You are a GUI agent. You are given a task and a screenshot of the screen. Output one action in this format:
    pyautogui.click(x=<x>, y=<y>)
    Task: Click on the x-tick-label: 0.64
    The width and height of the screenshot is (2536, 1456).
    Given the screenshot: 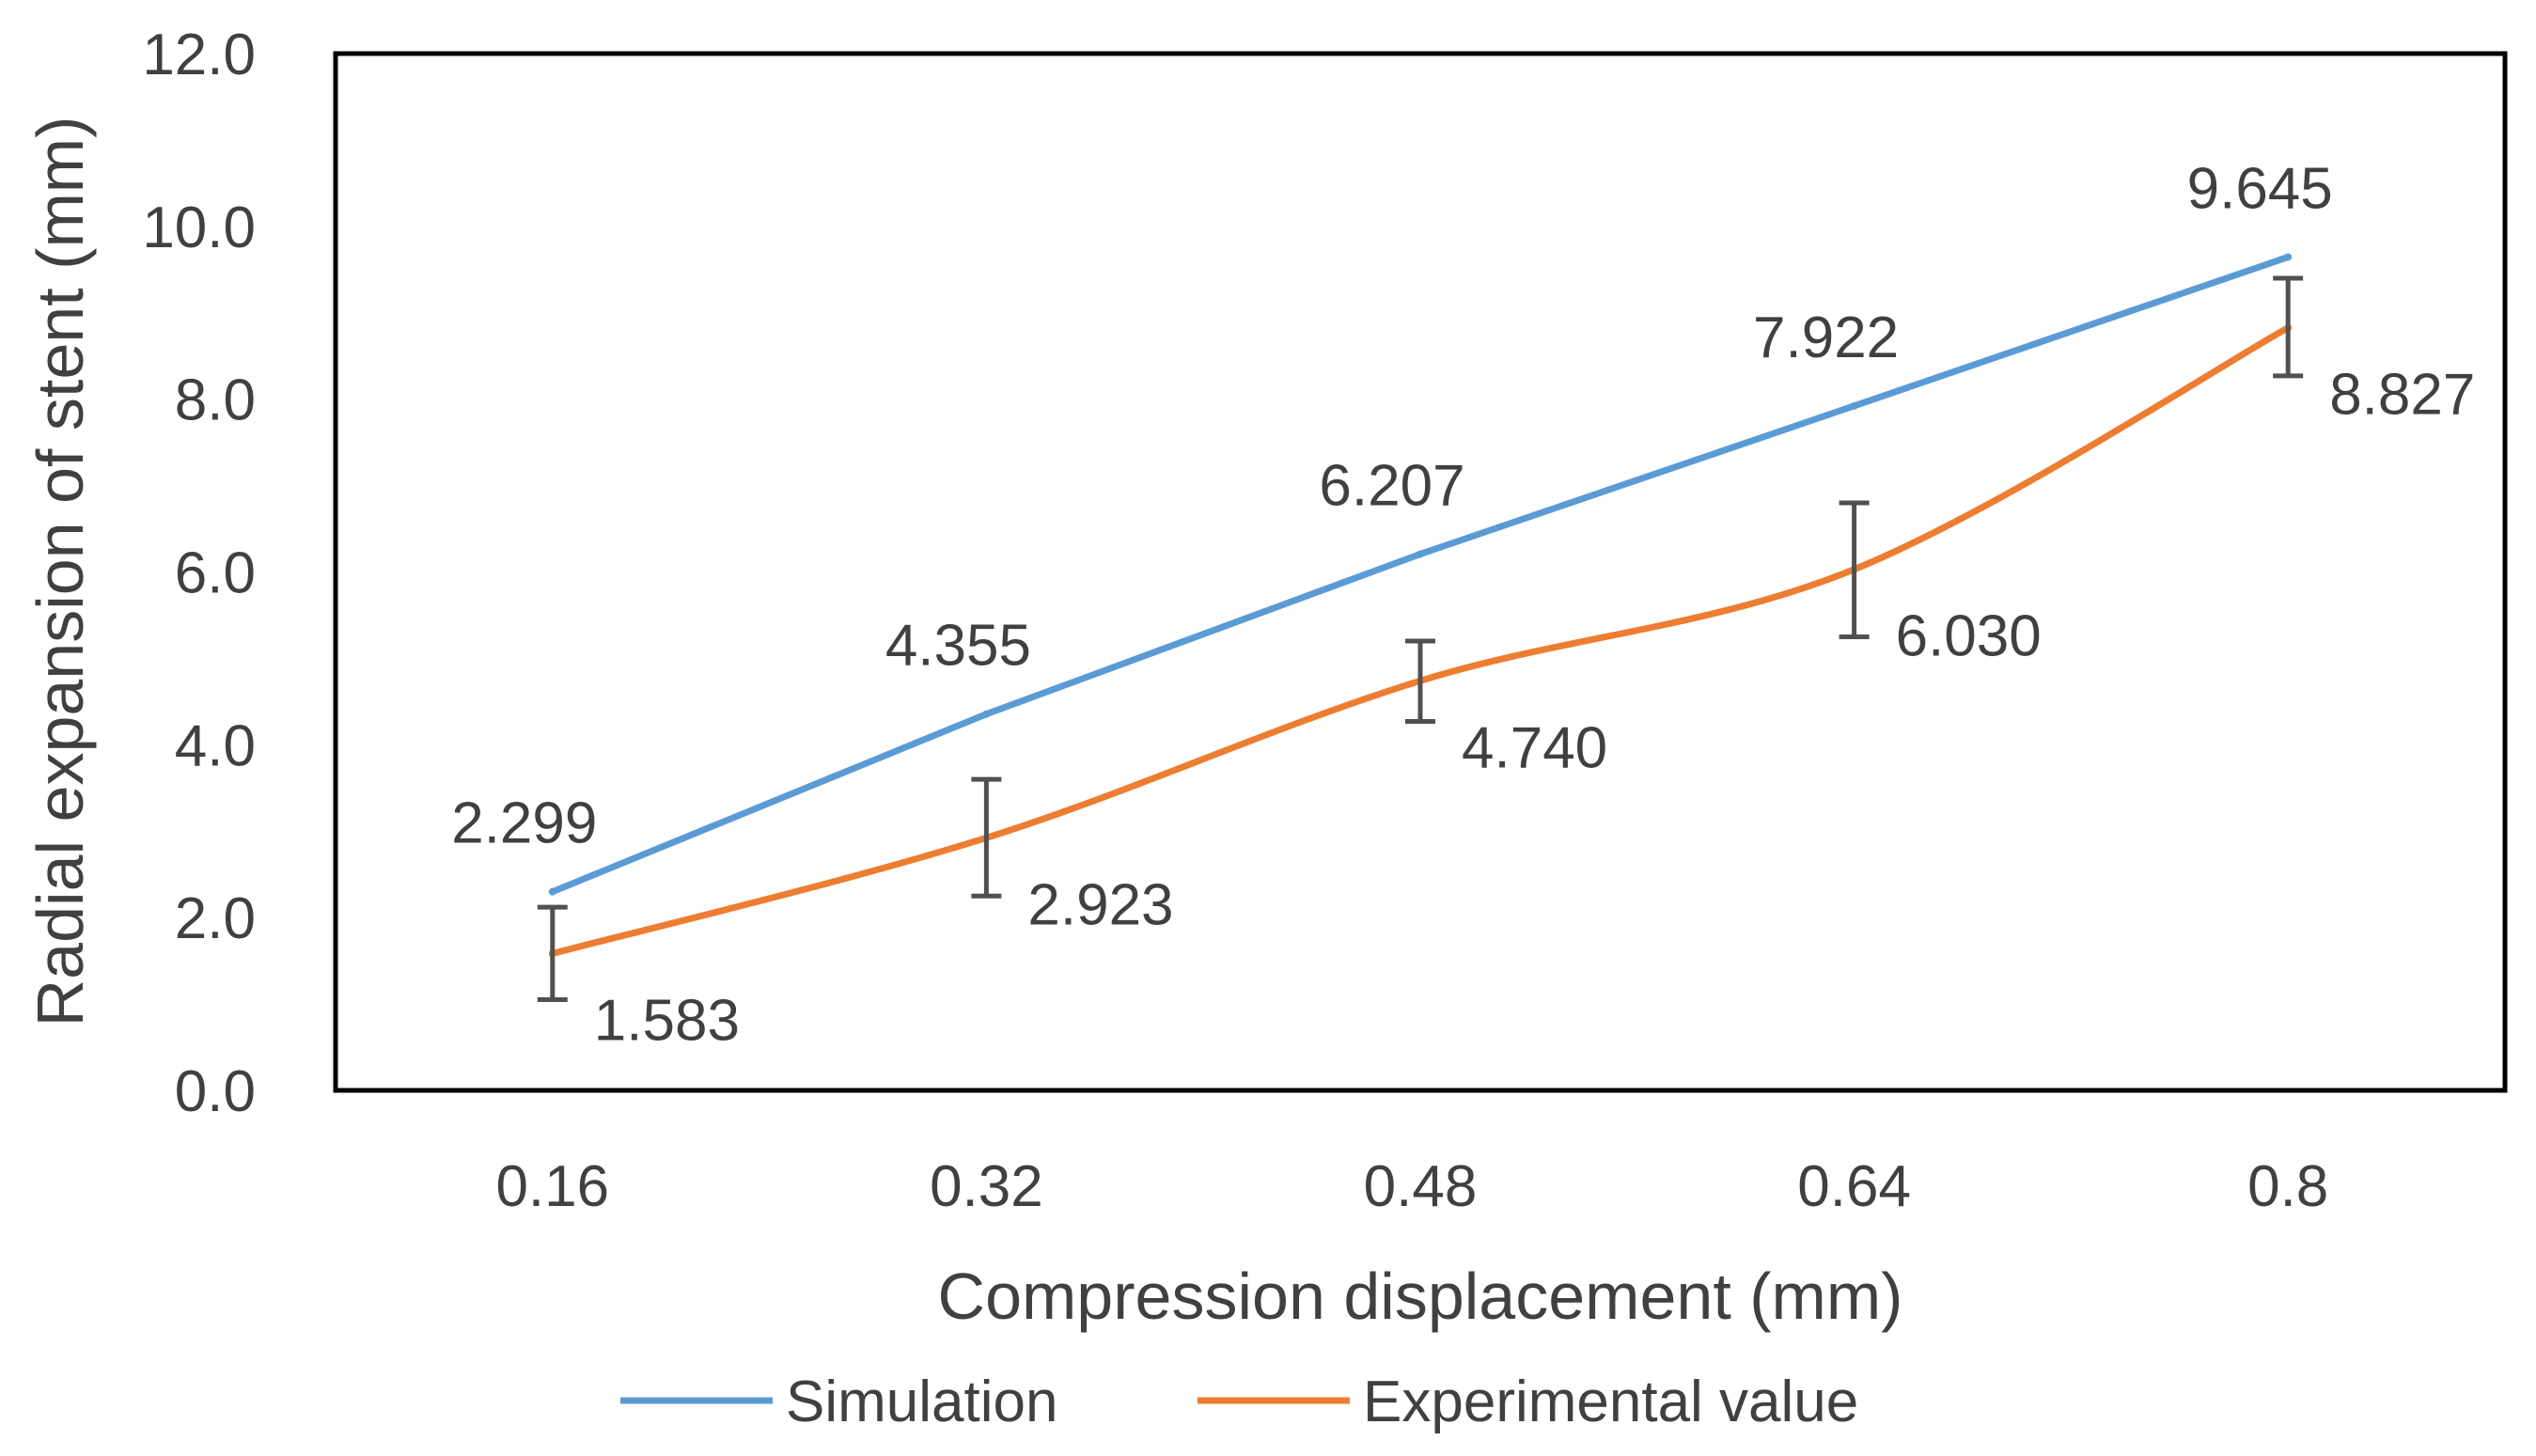 What is the action you would take?
    pyautogui.click(x=1854, y=1186)
    